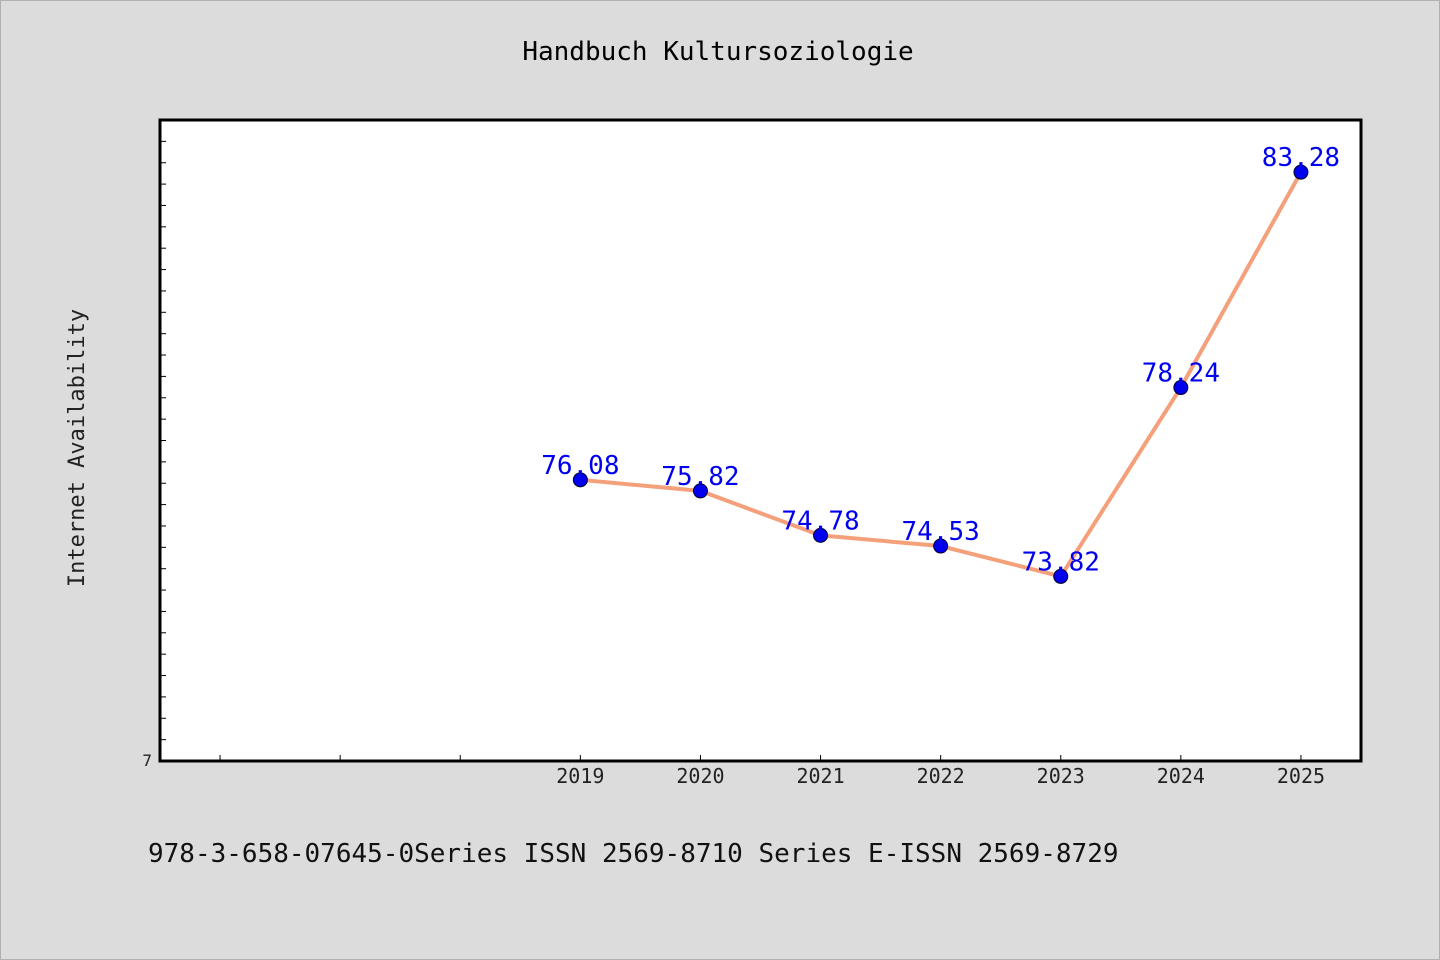 The width and height of the screenshot is (1440, 960). Describe the element at coordinates (772, 771) in the screenshot. I see `x-axis-ticks: 2019 2020 2021 2022 2023 2024 2025` at that location.